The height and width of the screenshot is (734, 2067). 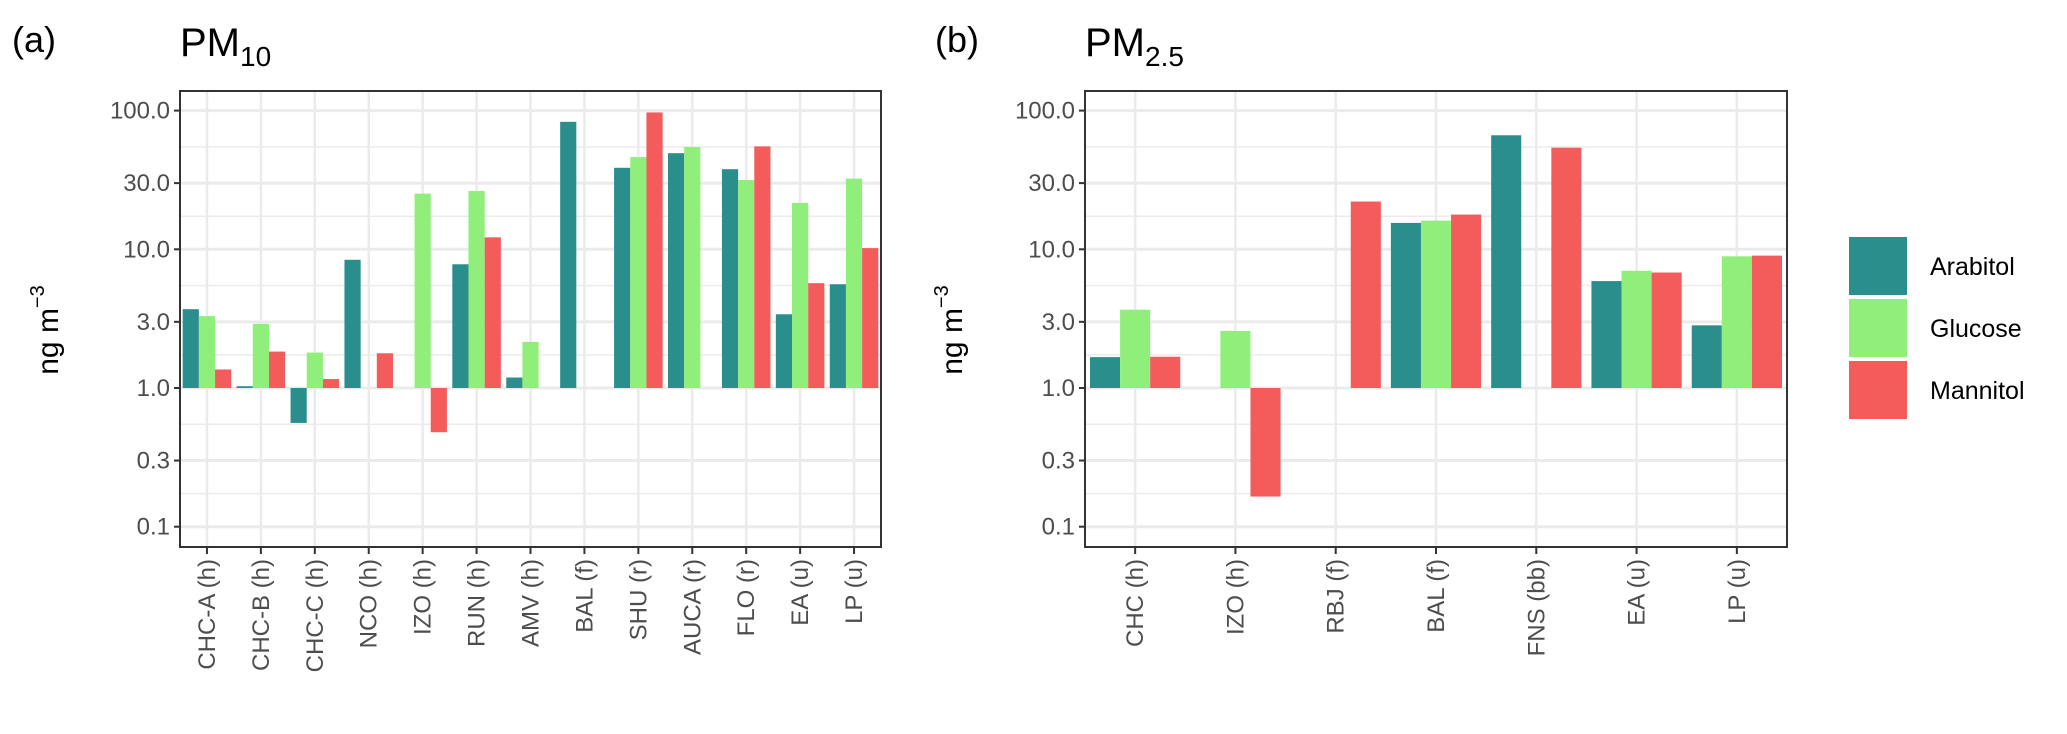 What do you see at coordinates (746, 597) in the screenshot?
I see `x-tick-label: FLO (r)` at bounding box center [746, 597].